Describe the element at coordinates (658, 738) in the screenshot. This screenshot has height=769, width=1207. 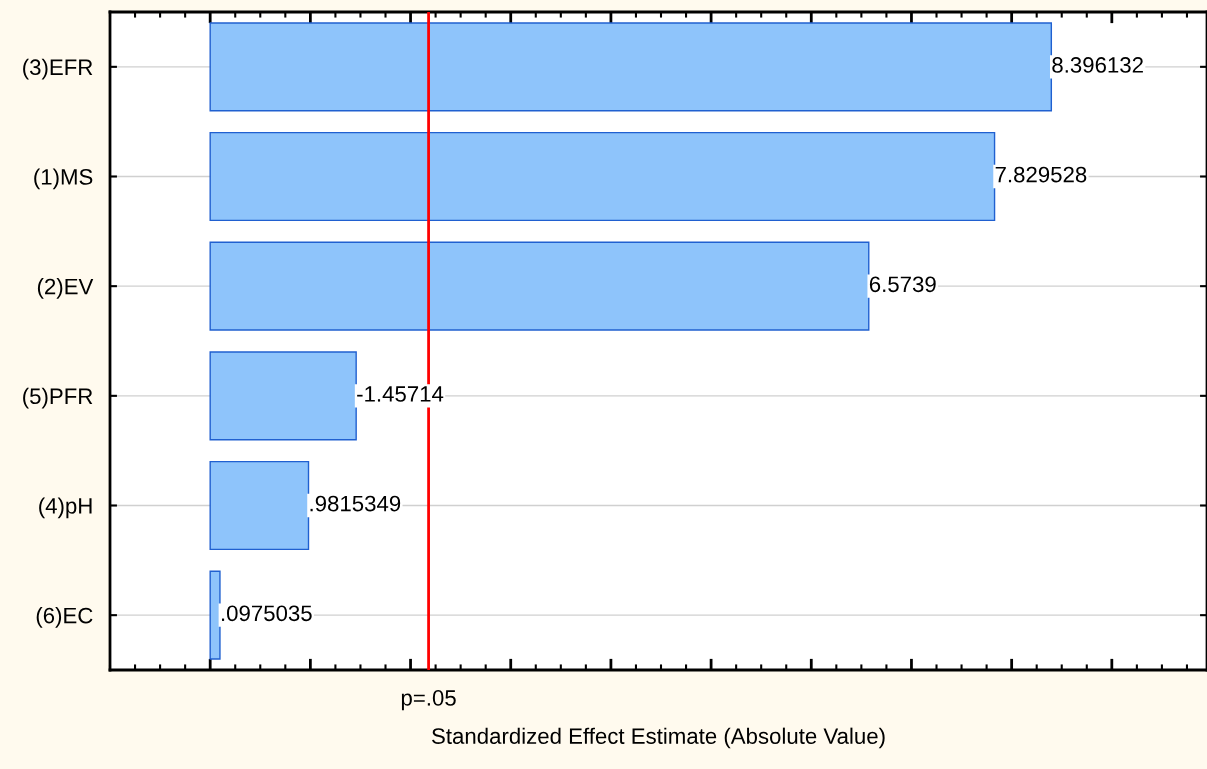
I see `x-axis-title: Standardized Effect Estimate (Absolute Value)` at that location.